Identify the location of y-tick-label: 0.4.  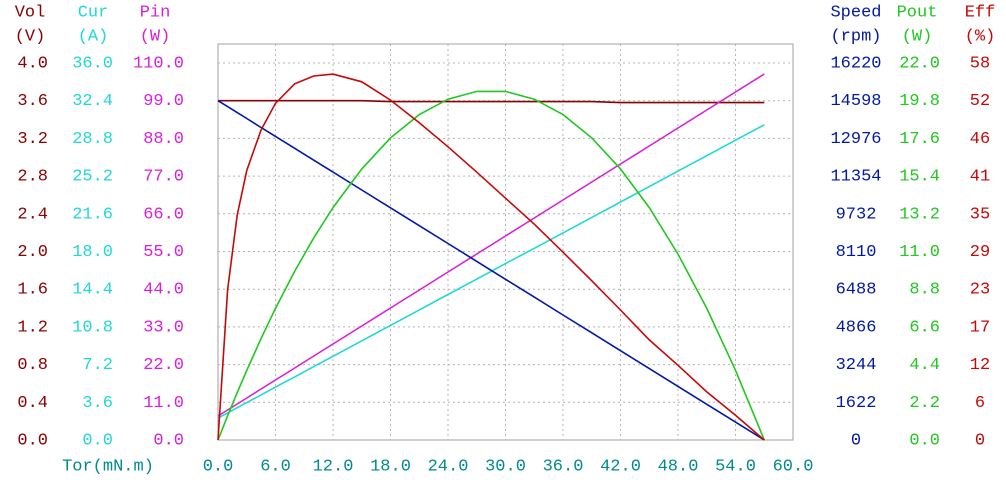
(32, 403).